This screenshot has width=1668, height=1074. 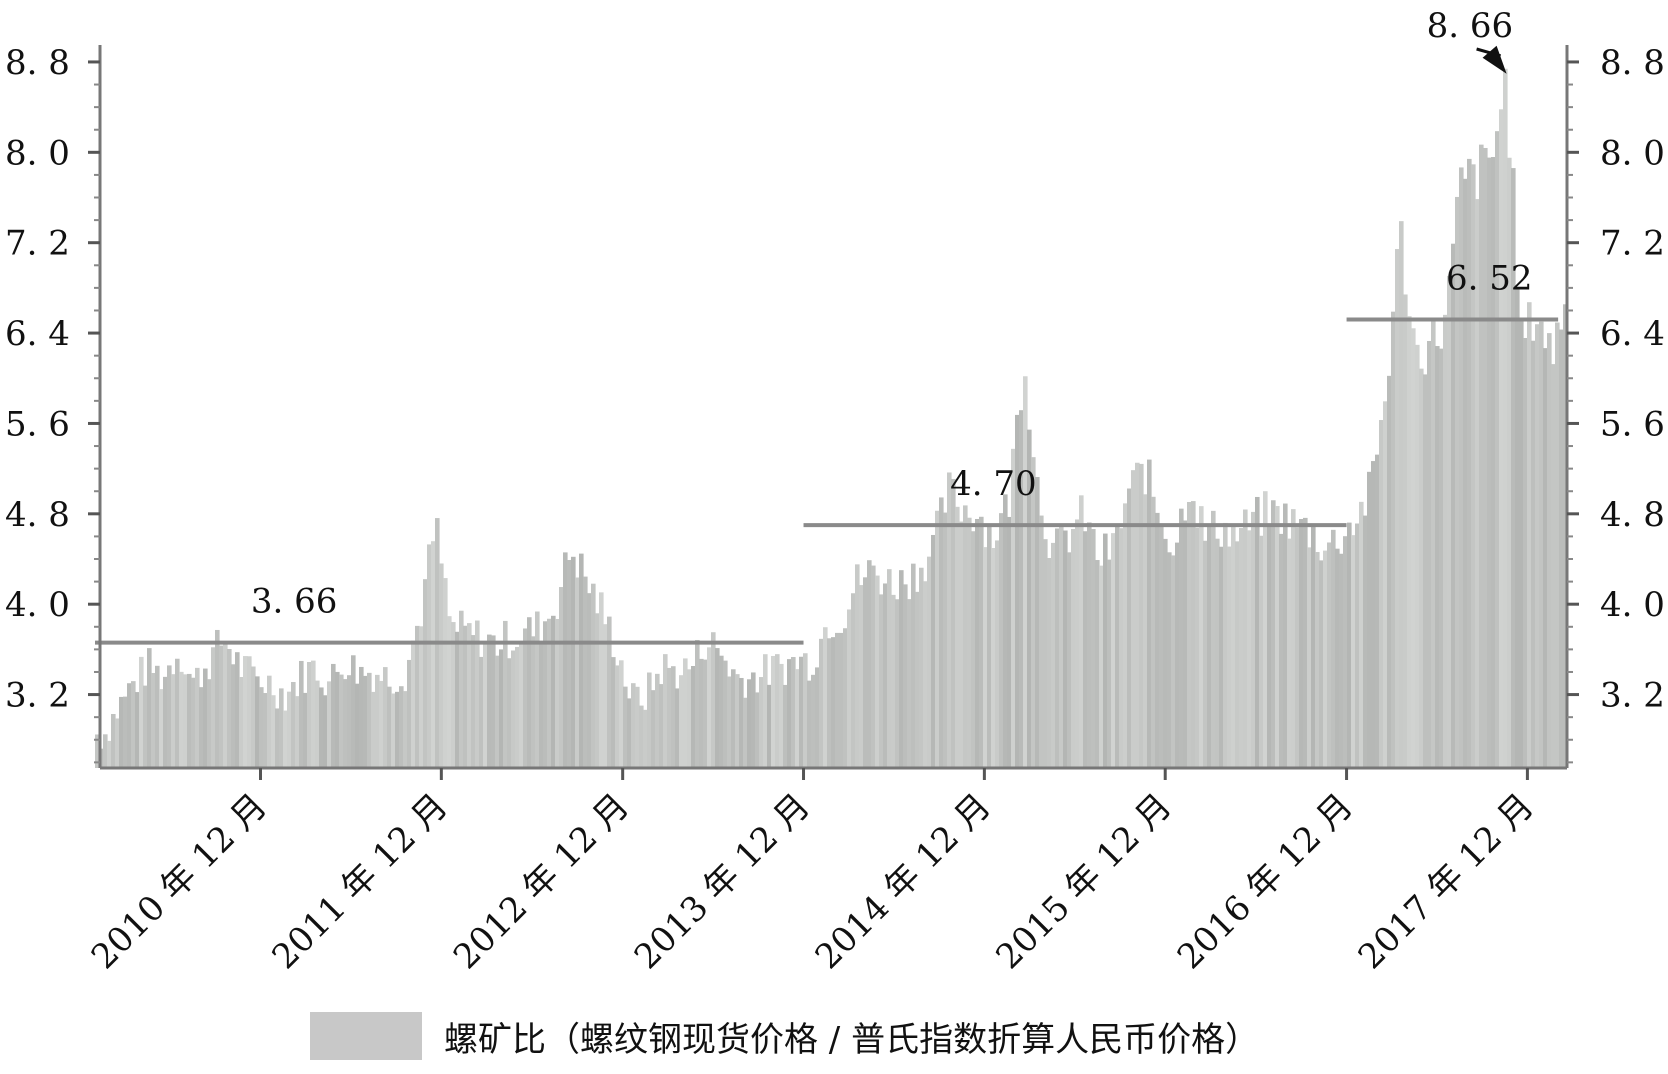 I want to click on y-tick-label: 5. 6, so click(x=37, y=424).